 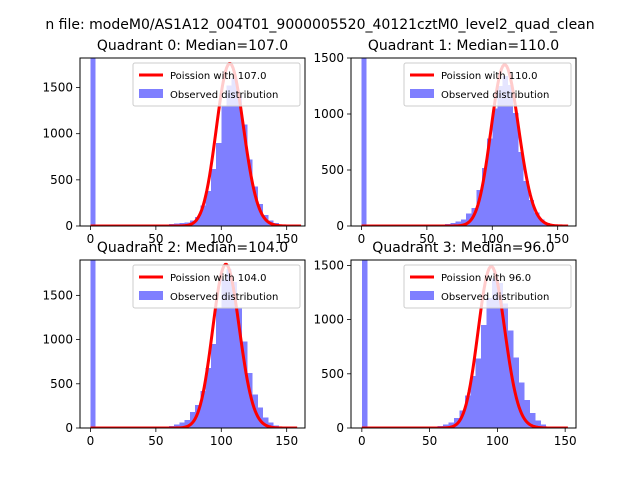 What do you see at coordinates (489, 76) in the screenshot?
I see `legend-label-poisson: Poission with 110.0` at bounding box center [489, 76].